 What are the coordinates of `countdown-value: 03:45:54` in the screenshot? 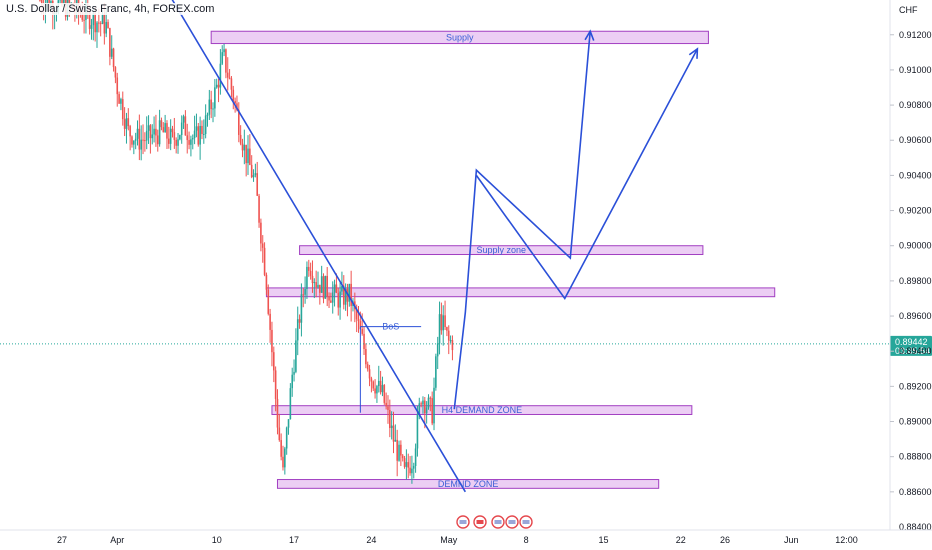 It's located at (912, 351).